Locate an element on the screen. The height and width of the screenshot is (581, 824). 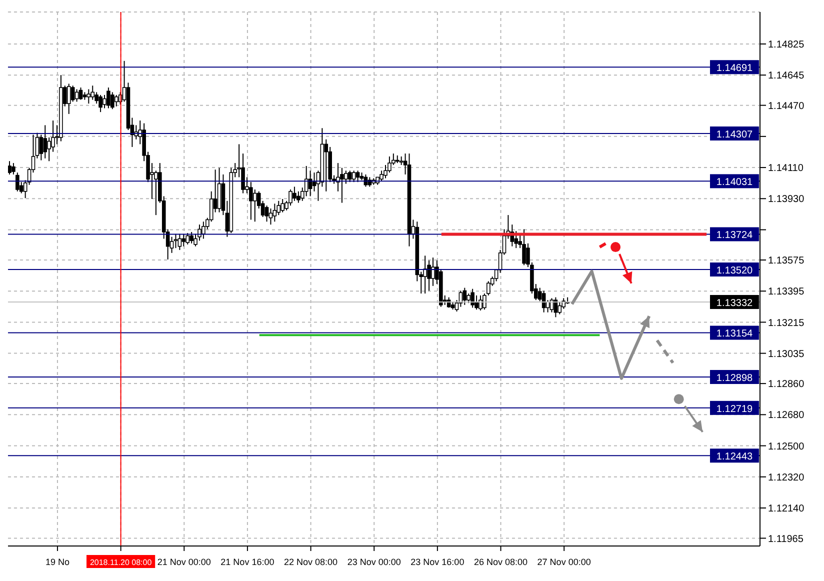
x-tick-label: 21 Nov 00:00 is located at coordinates (184, 562).